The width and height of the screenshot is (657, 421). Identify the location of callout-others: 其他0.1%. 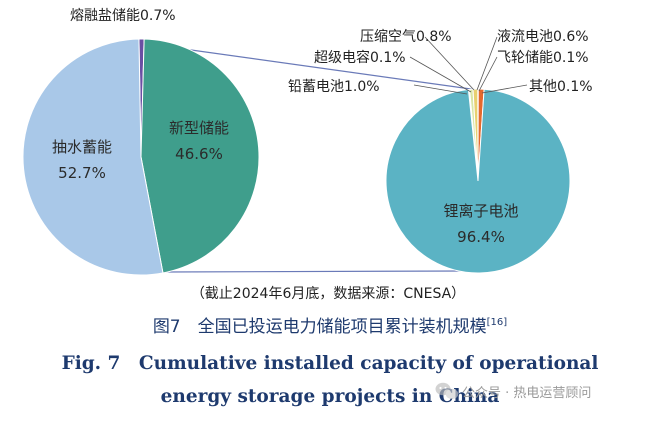
(561, 87).